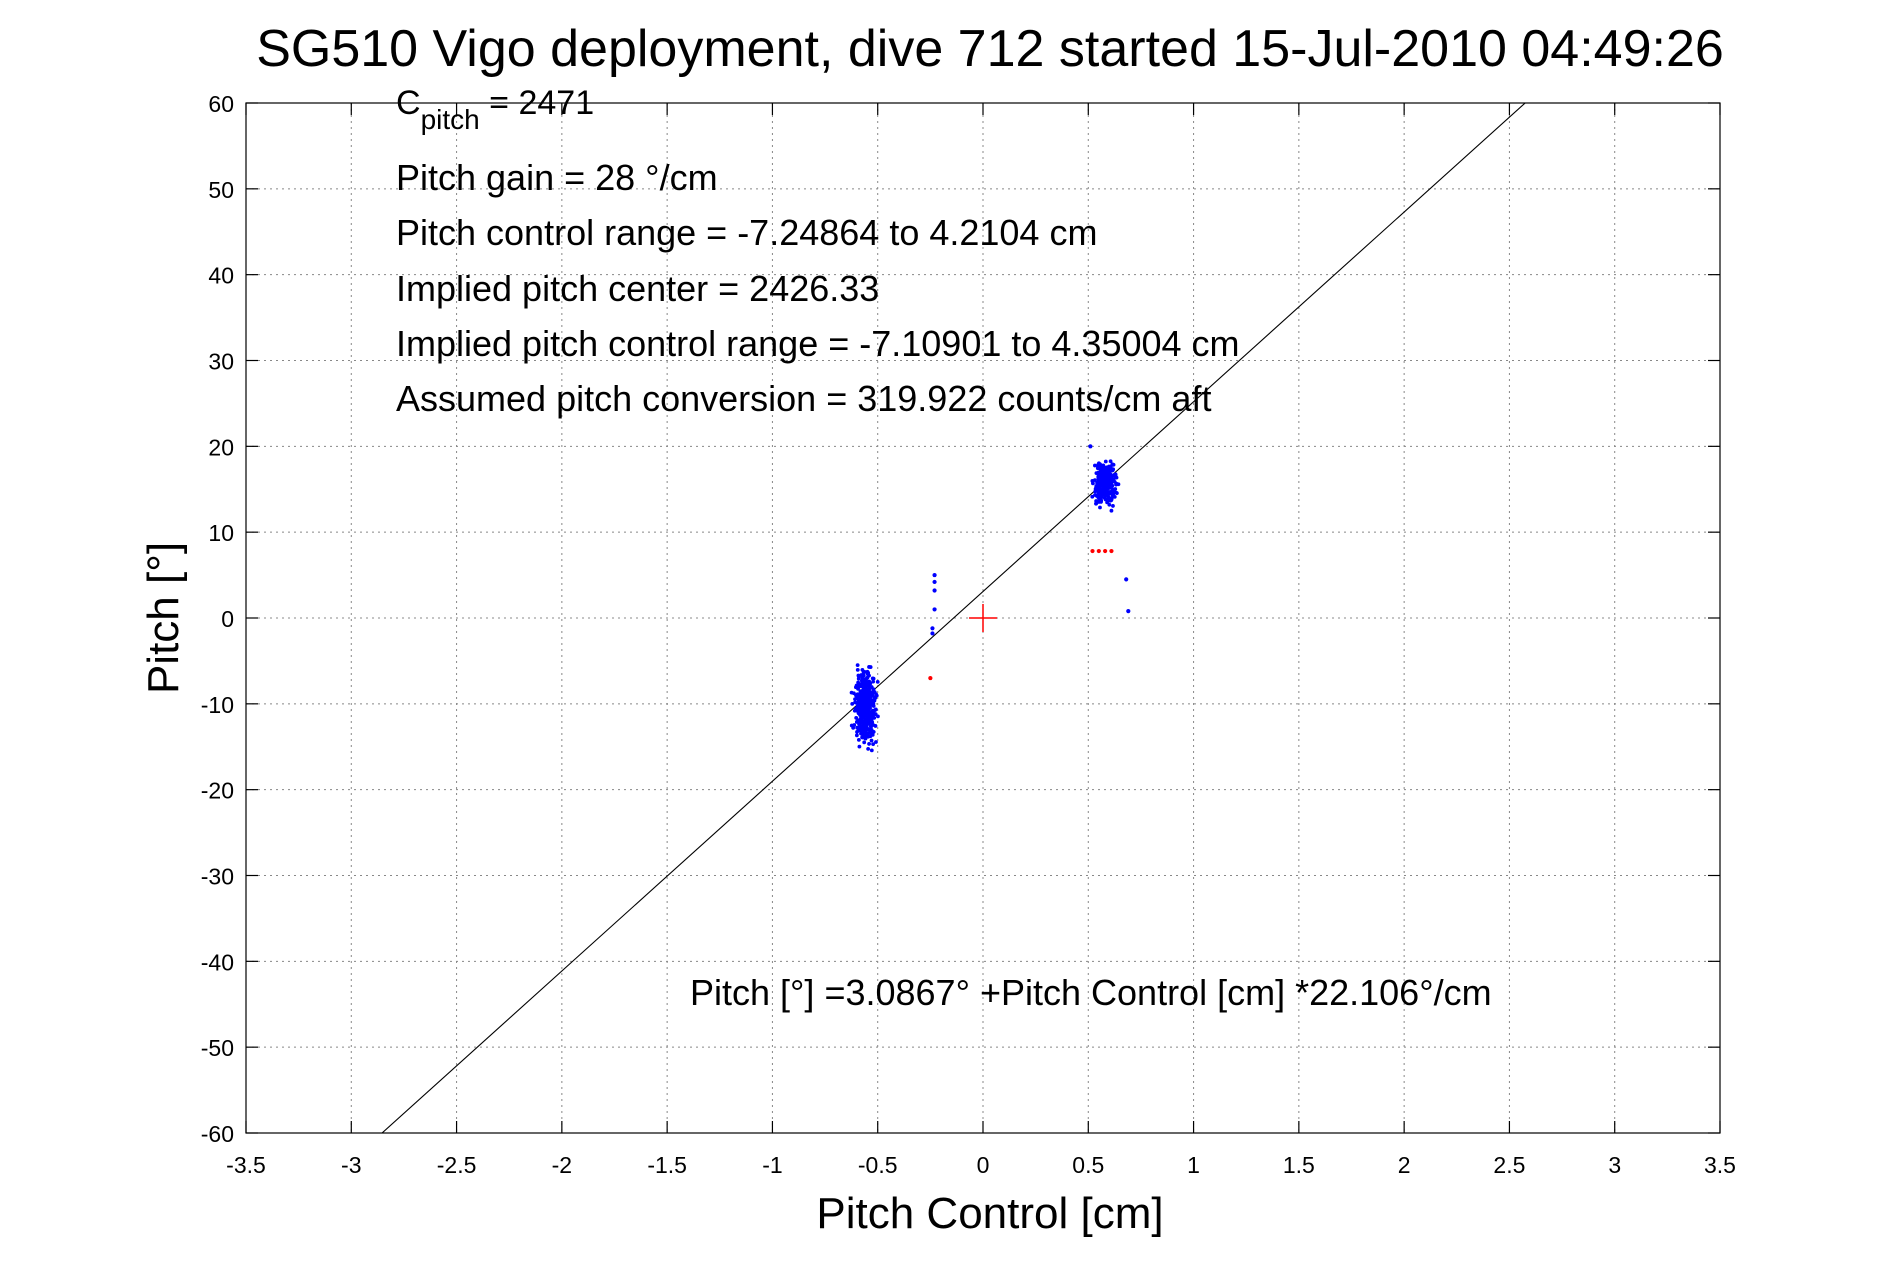 The image size is (1891, 1262). I want to click on x-tick-label: -1, so click(772, 1165).